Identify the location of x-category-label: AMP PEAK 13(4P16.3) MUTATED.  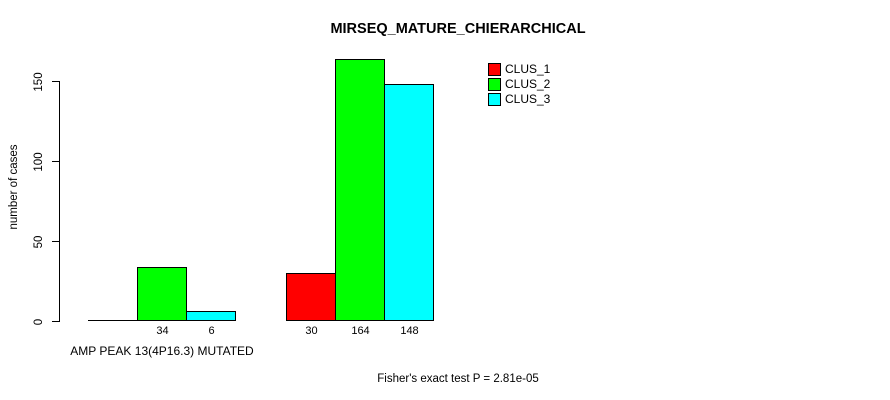
(162, 351).